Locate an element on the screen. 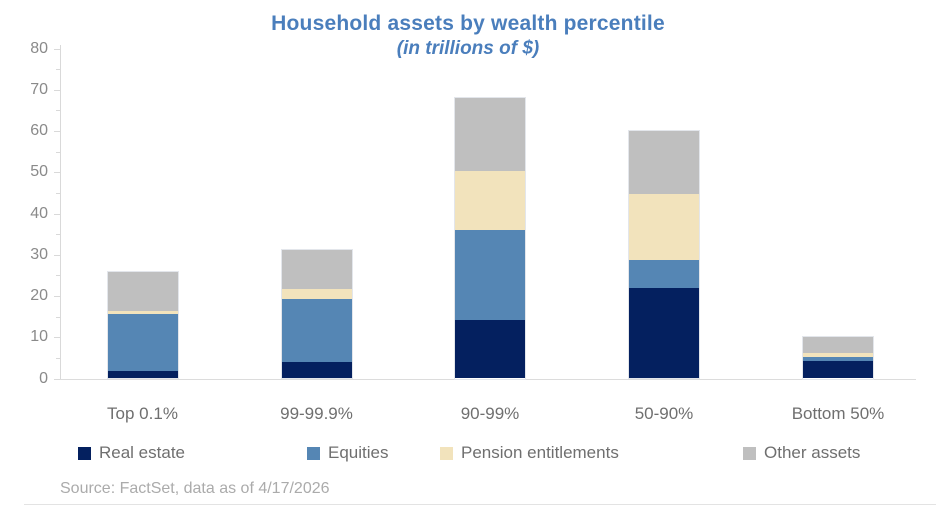 The height and width of the screenshot is (507, 936). chart-subtitle: (in trillions of $) is located at coordinates (468, 48).